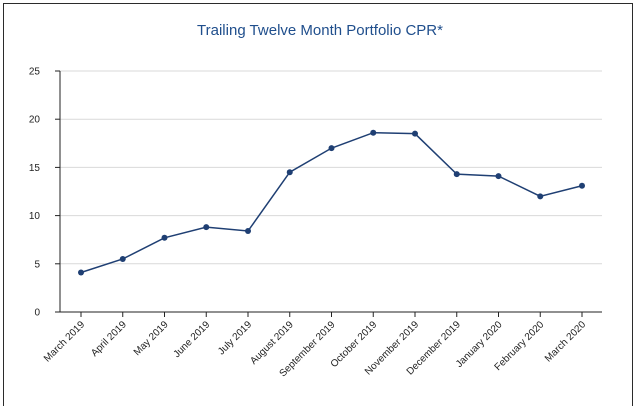  What do you see at coordinates (35, 216) in the screenshot?
I see `y-tick-label: 10` at bounding box center [35, 216].